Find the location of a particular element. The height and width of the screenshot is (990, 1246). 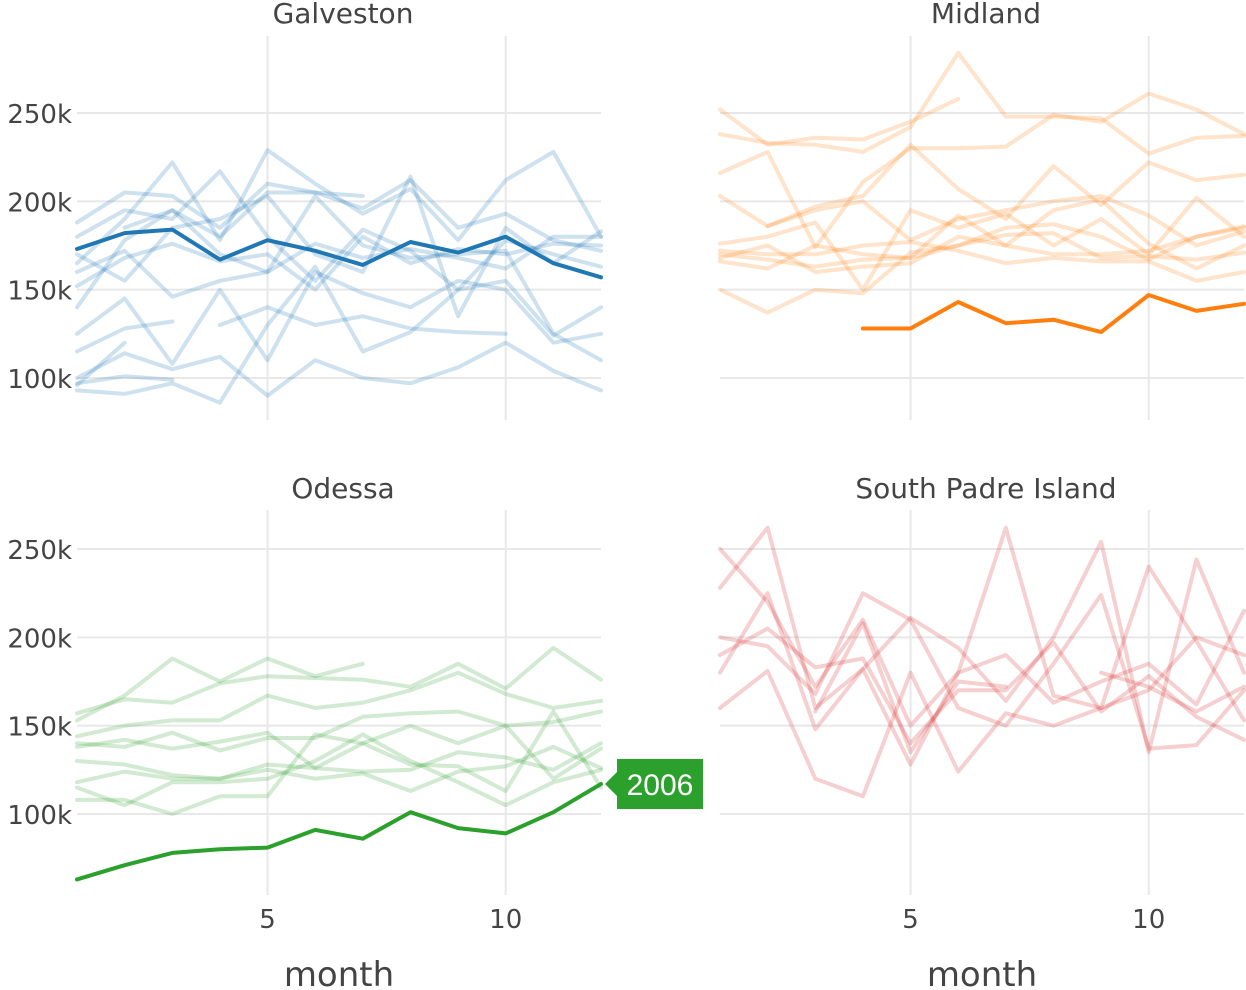

panel-title-odessa: Odessa is located at coordinates (342, 488).